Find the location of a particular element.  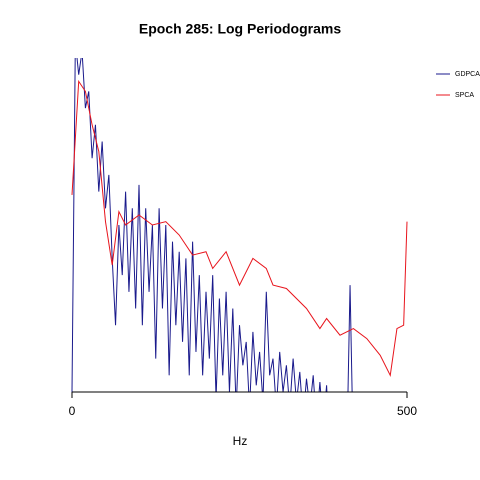

x-tick-label: 0 is located at coordinates (72, 411).